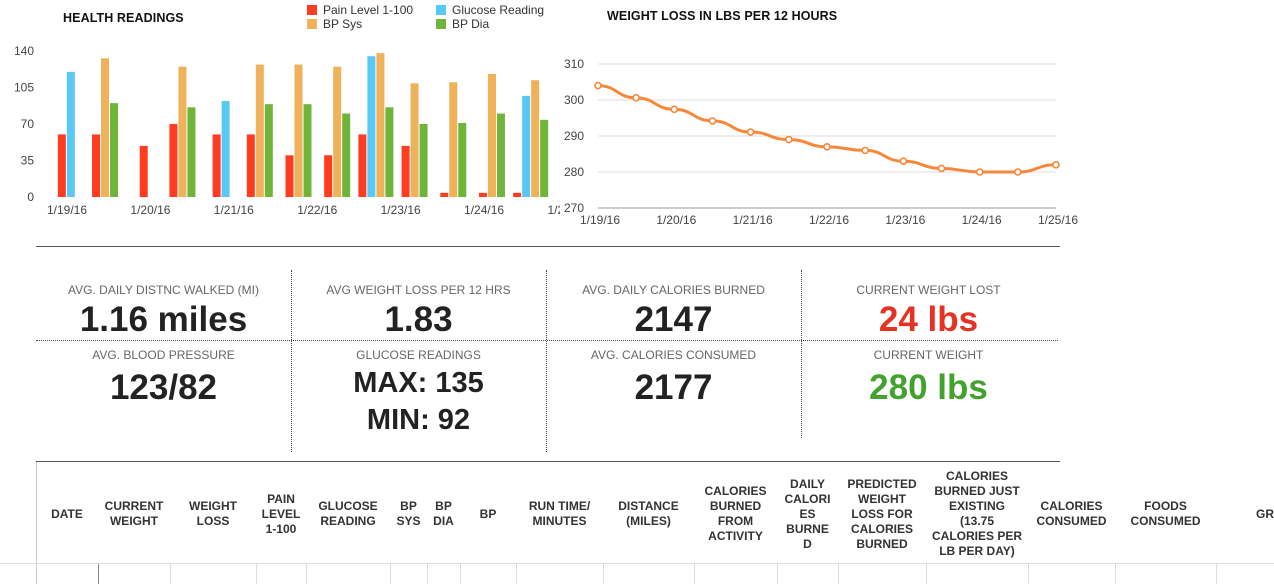  Describe the element at coordinates (976, 521) in the screenshot. I see `column-header-text: (13.75` at that location.